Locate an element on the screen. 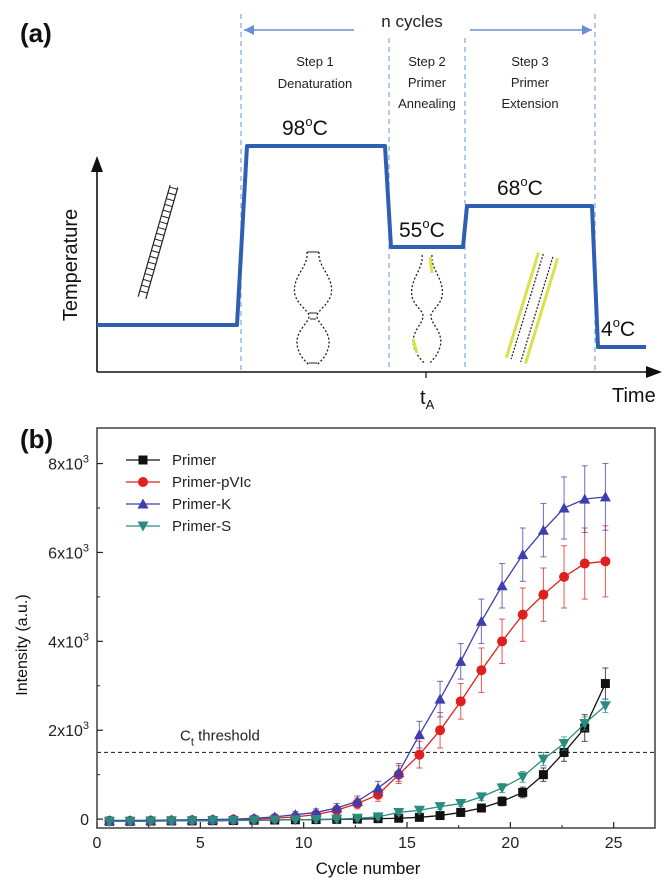 This screenshot has height=880, width=668. step-1-header: Step 1 Denaturation is located at coordinates (315, 72).